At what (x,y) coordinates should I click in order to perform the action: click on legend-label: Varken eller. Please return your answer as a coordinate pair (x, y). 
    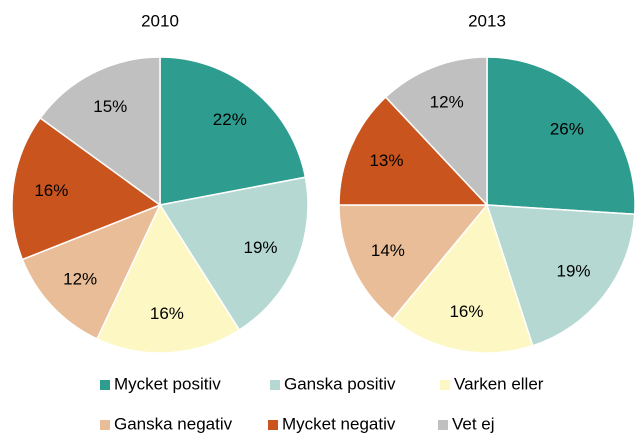
    Looking at the image, I should click on (499, 383).